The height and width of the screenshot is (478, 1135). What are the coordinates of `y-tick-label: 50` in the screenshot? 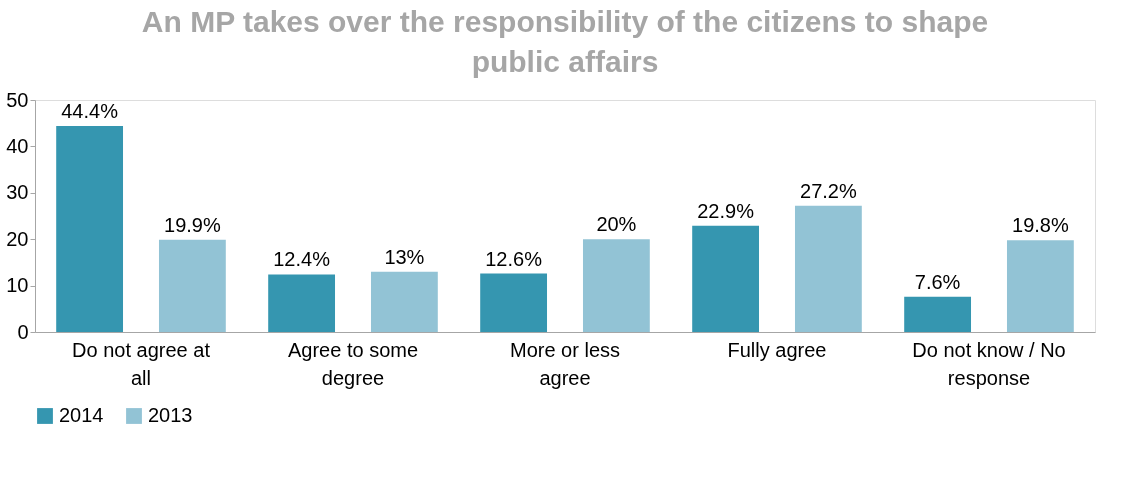 It's located at (17, 99).